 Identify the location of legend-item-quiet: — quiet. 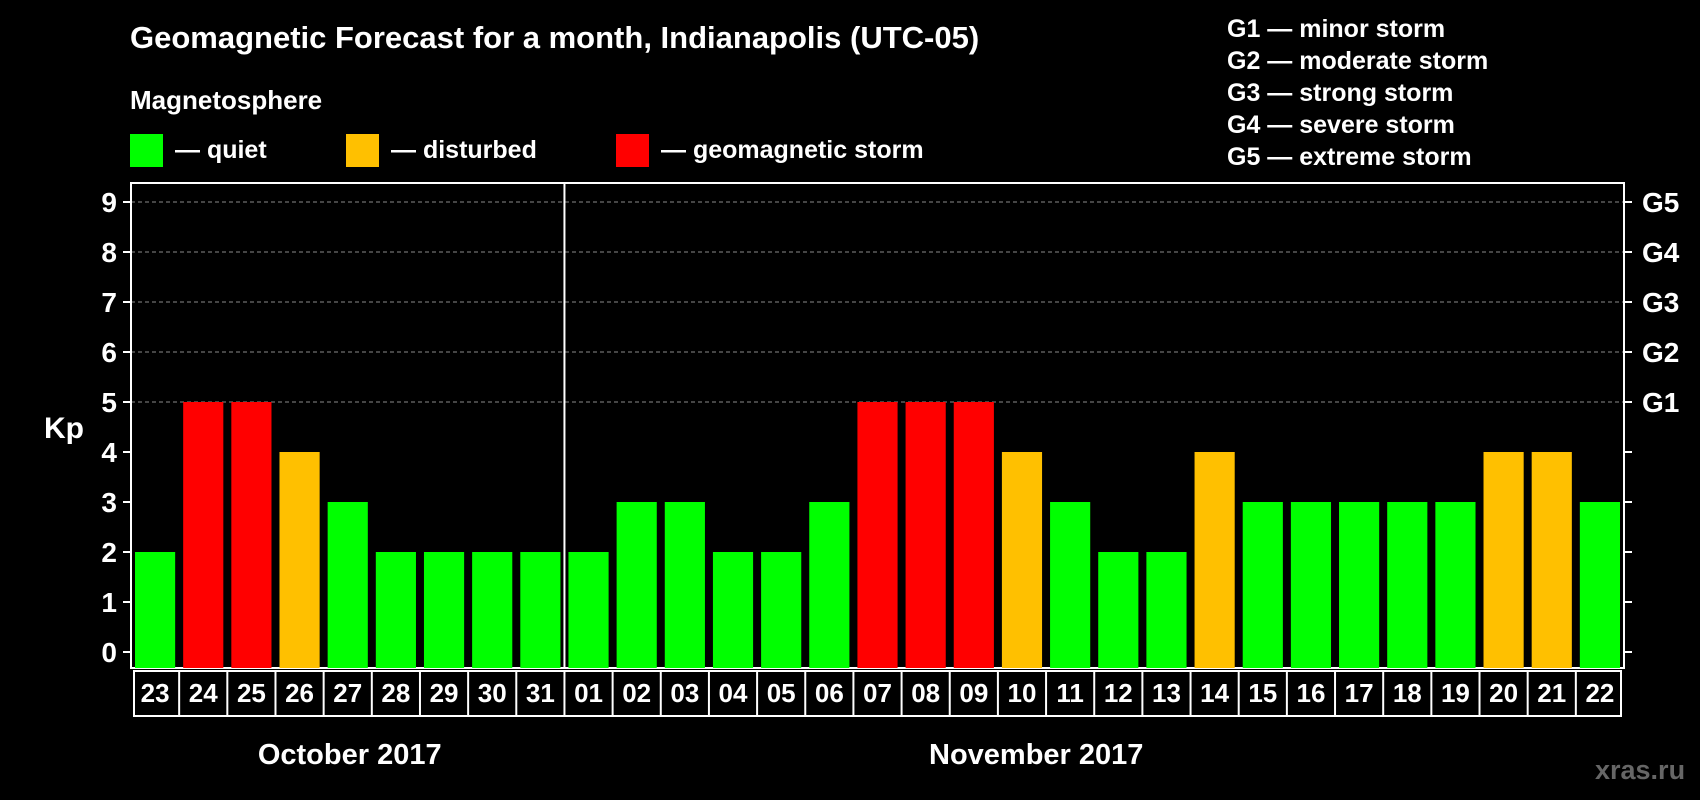
(198, 150).